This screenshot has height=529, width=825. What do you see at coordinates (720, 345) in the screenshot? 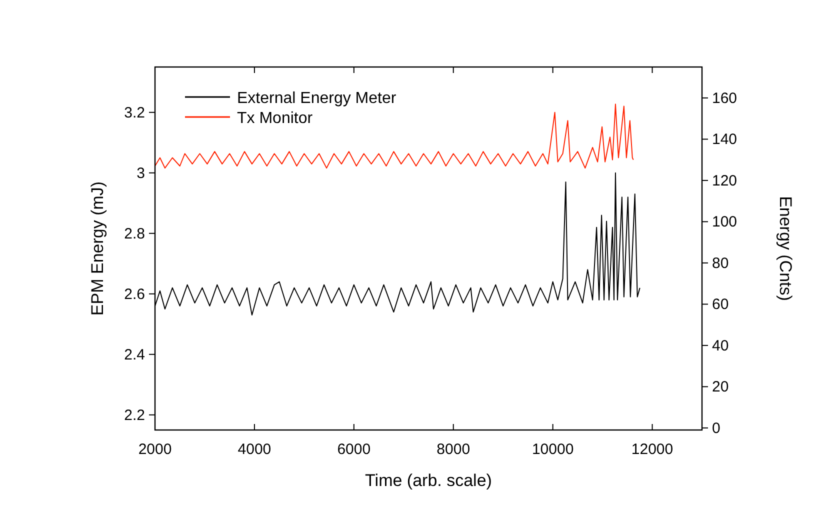
I see `y2-tick-label: 40` at bounding box center [720, 345].